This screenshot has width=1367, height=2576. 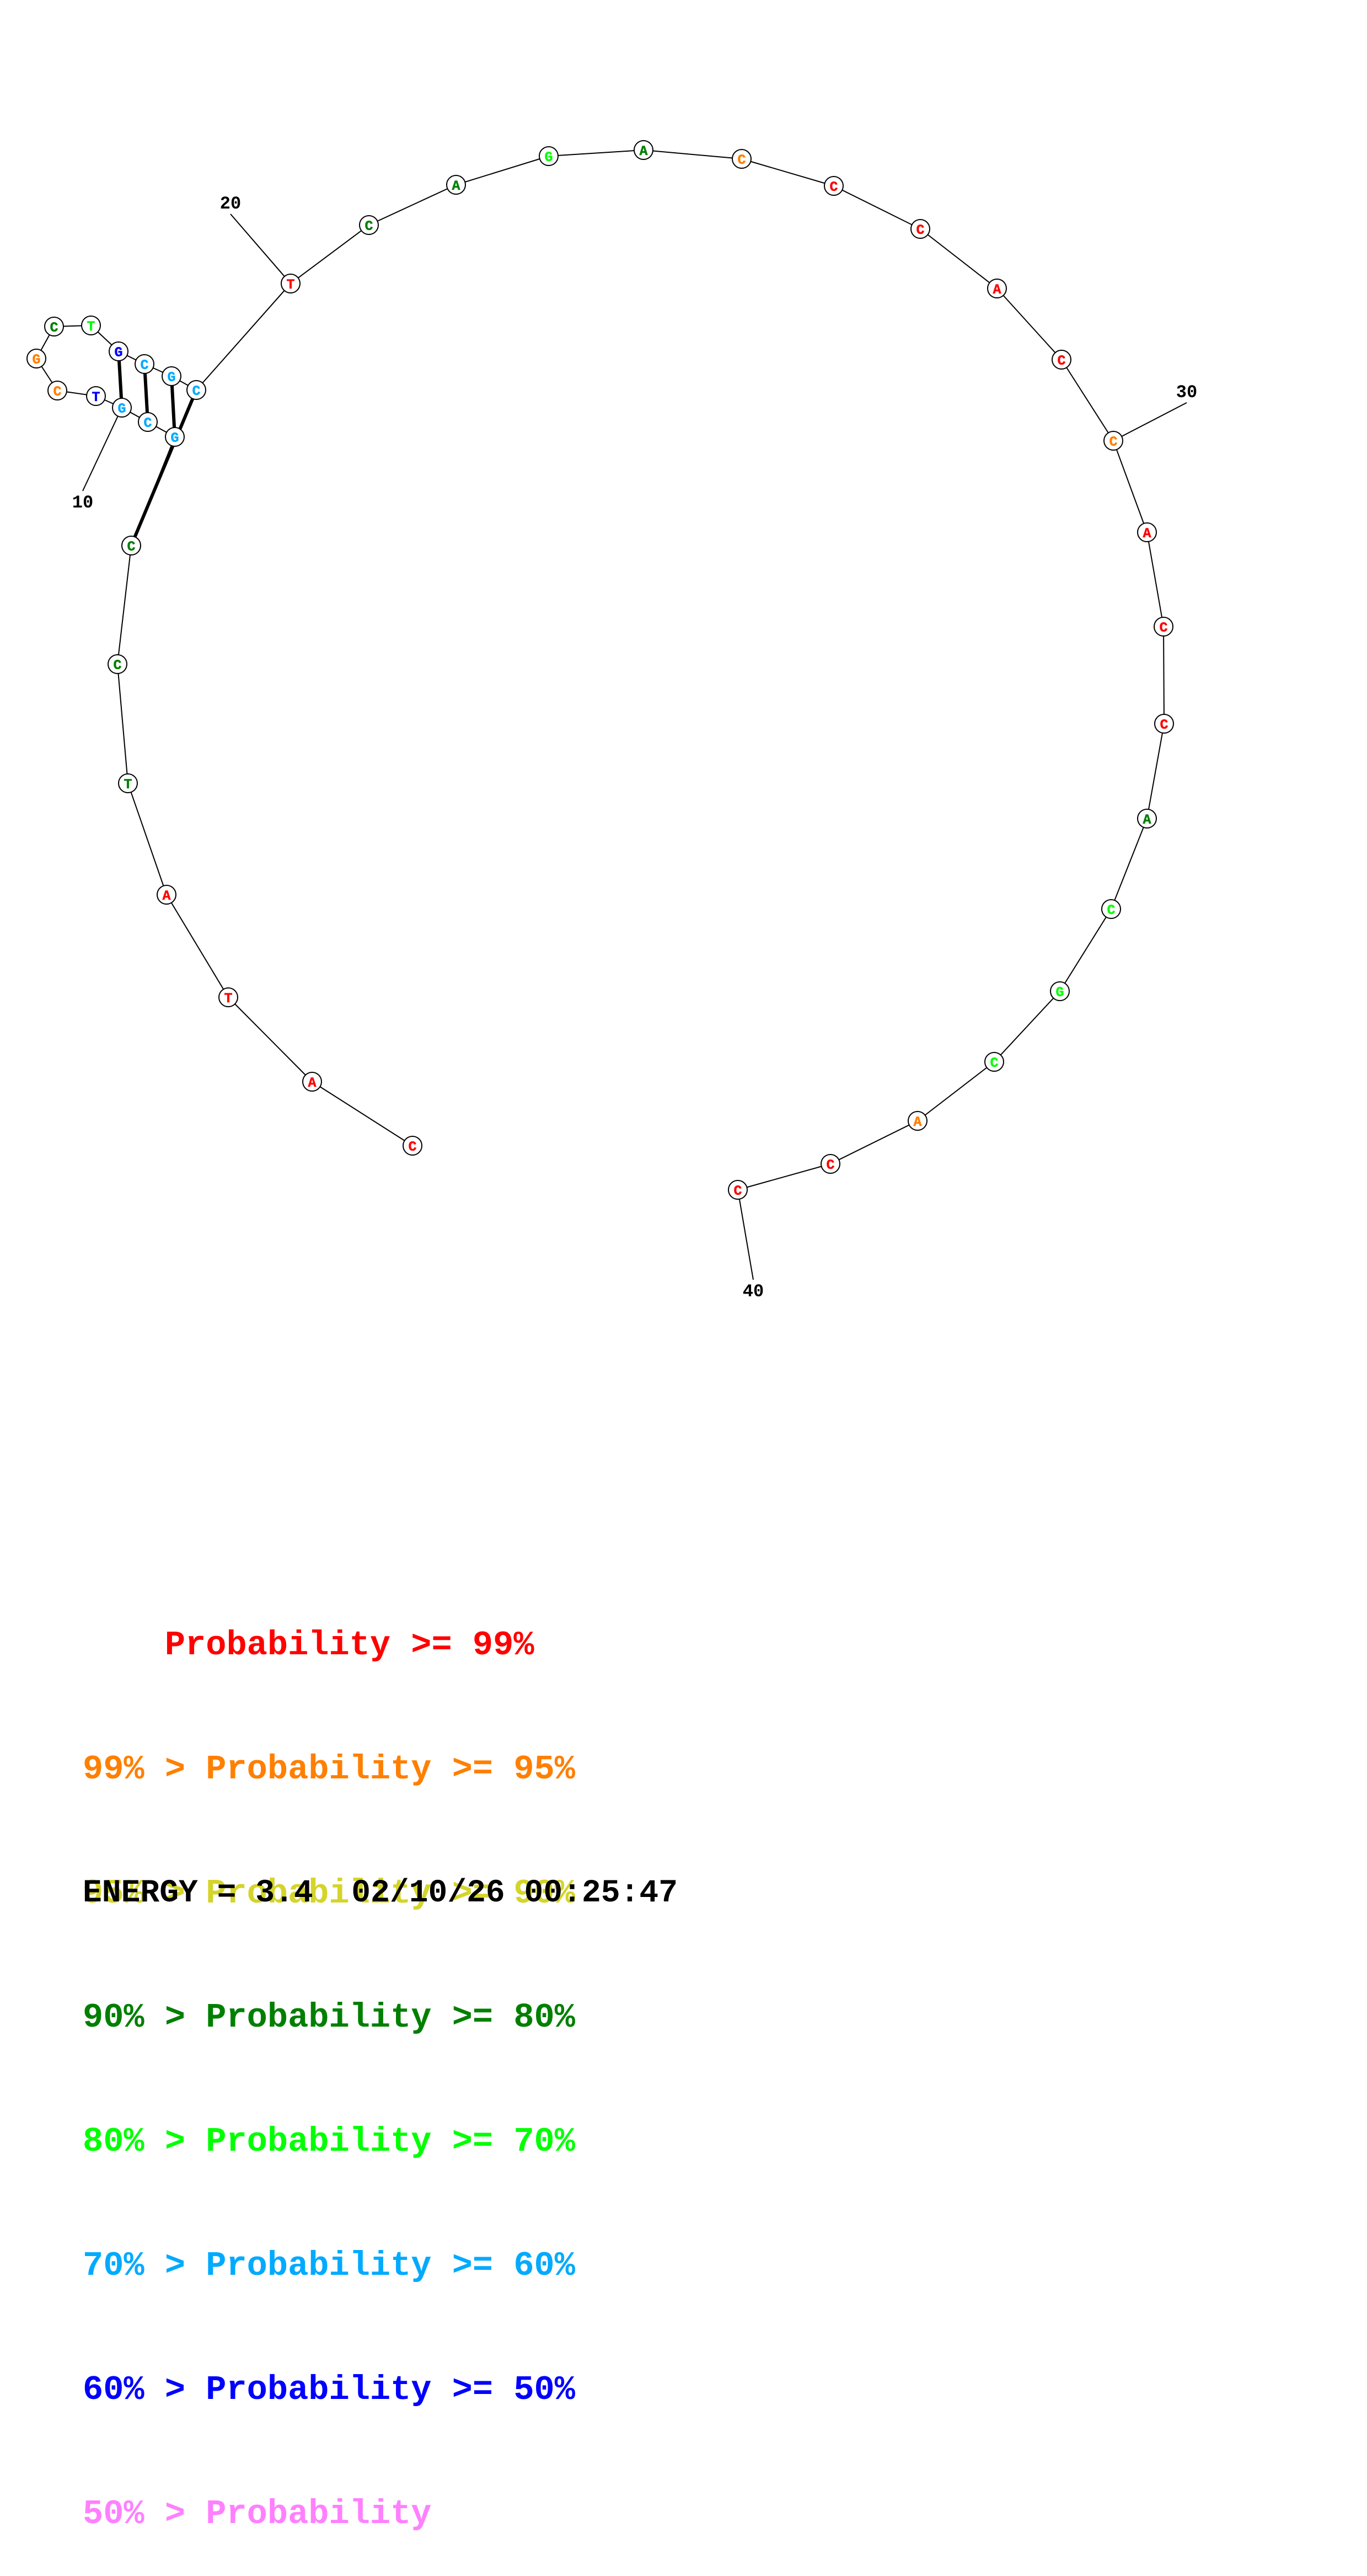 I want to click on legend-text: Probability >= 70%, so click(x=390, y=2141).